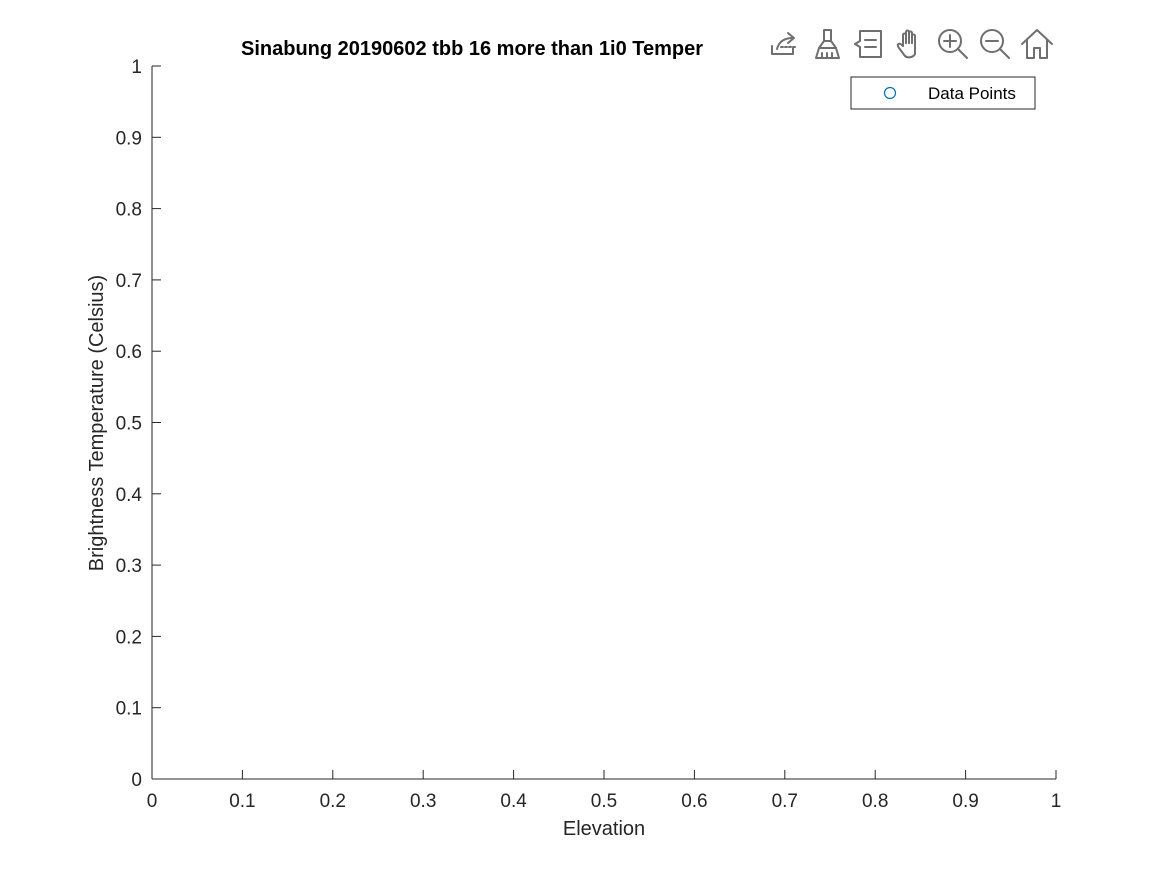  What do you see at coordinates (129, 138) in the screenshot?
I see `y-tick-label: 0.9` at bounding box center [129, 138].